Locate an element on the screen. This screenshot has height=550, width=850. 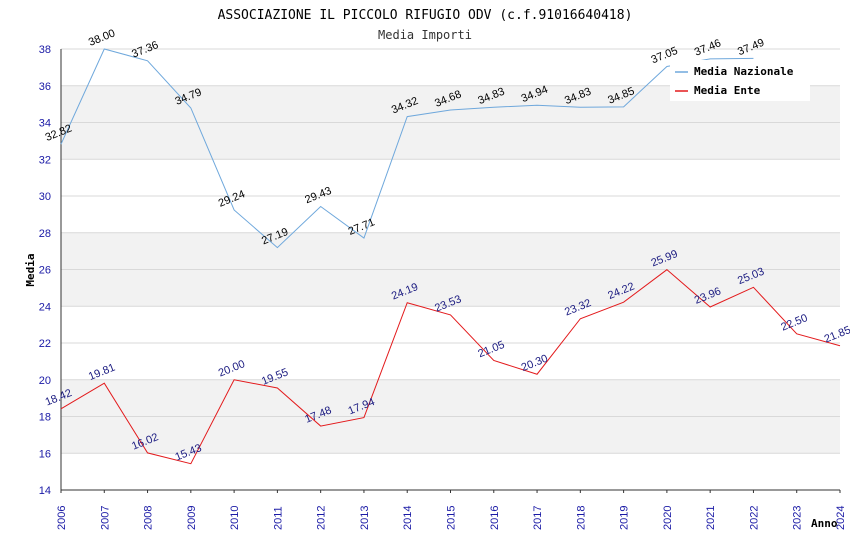
y-axis-ticks: 14 16 18 20 22 24 26 28 30 32 34 36 38 is located at coordinates (45, 270).